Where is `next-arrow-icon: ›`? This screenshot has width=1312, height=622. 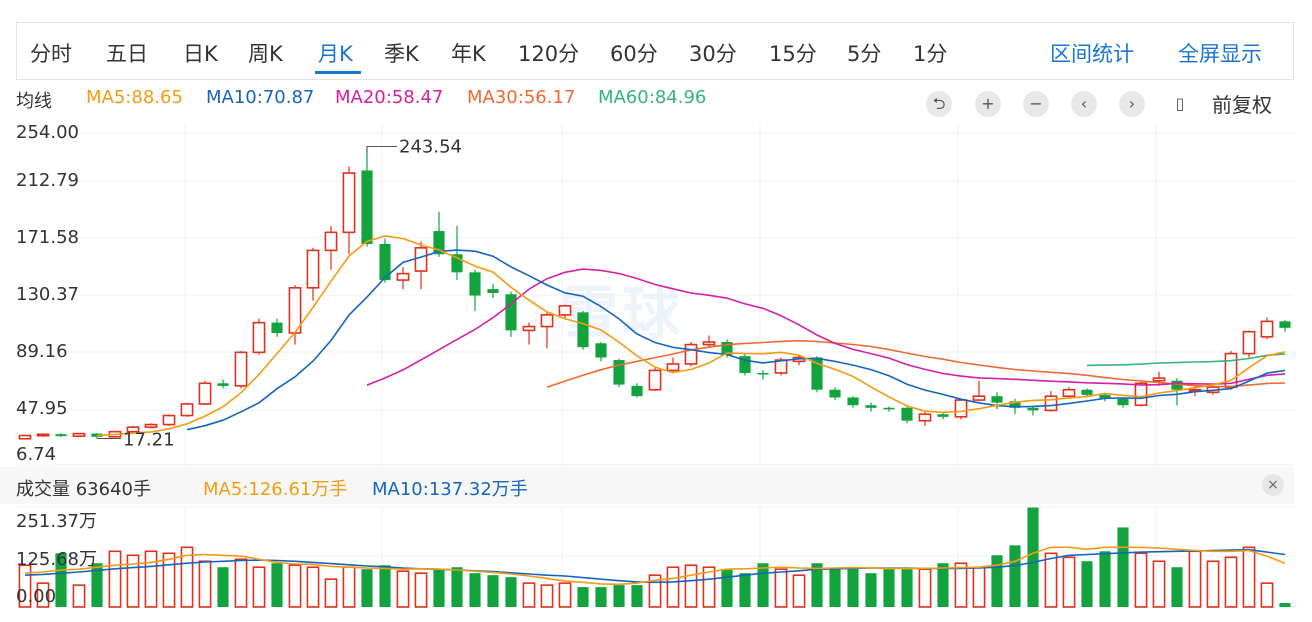 next-arrow-icon: › is located at coordinates (1132, 104).